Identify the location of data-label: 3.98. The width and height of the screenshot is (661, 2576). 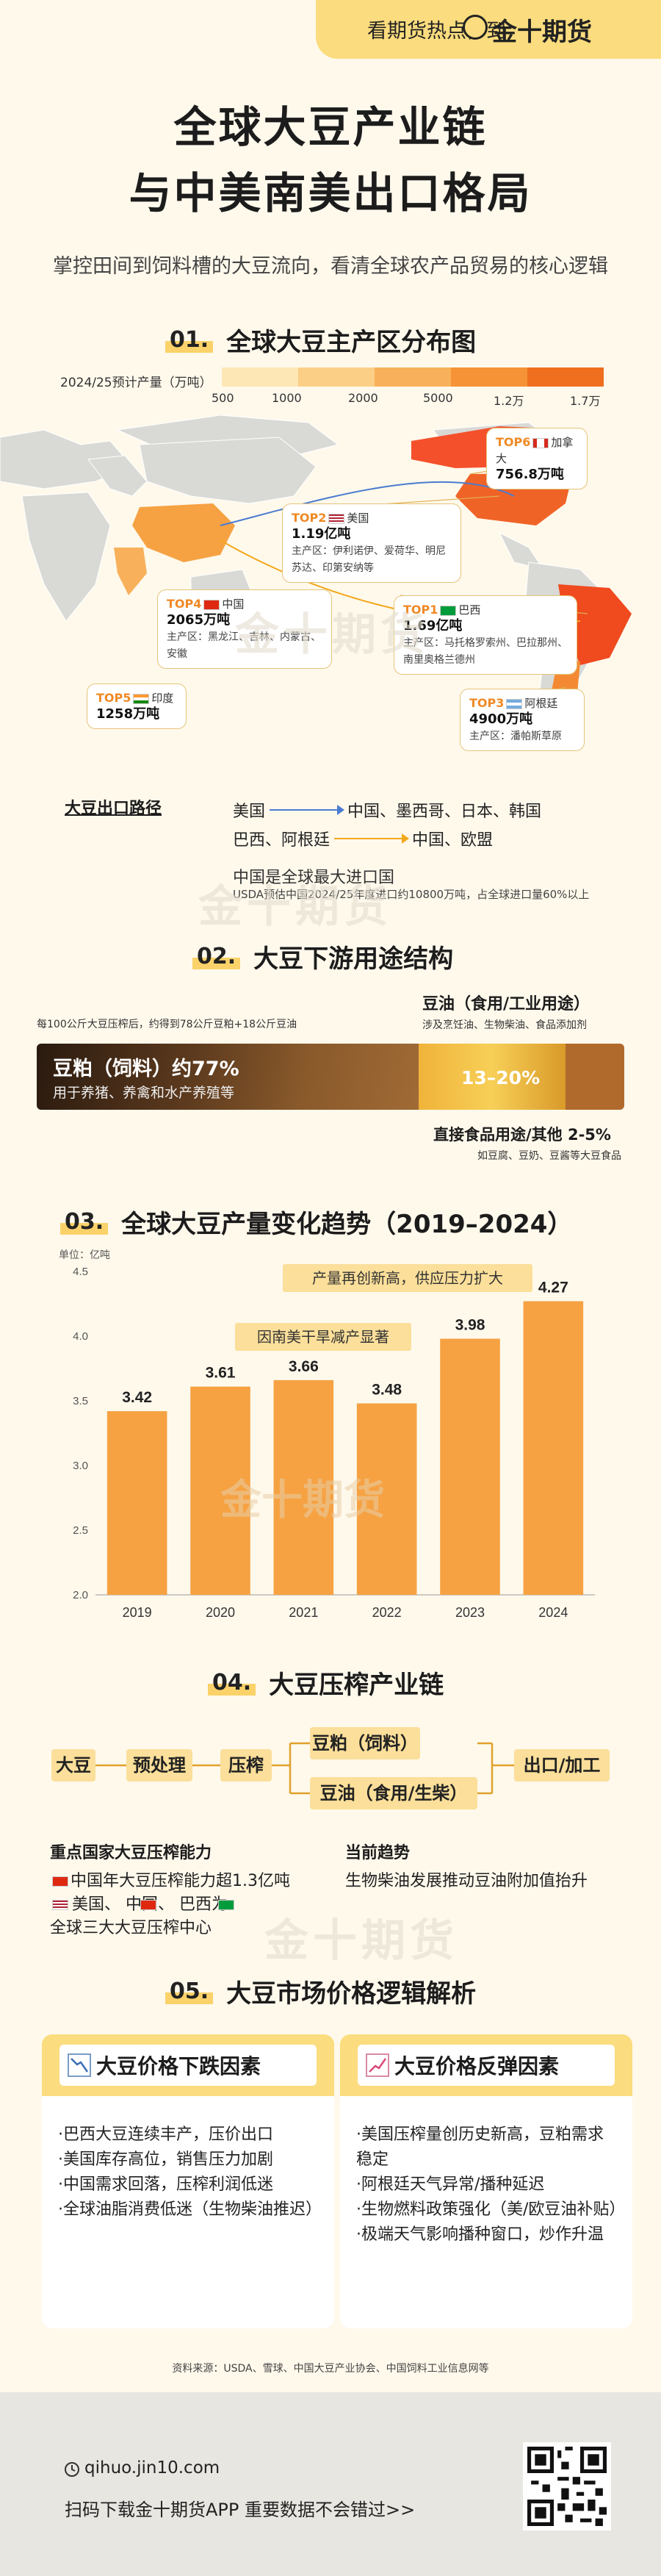
(470, 1325).